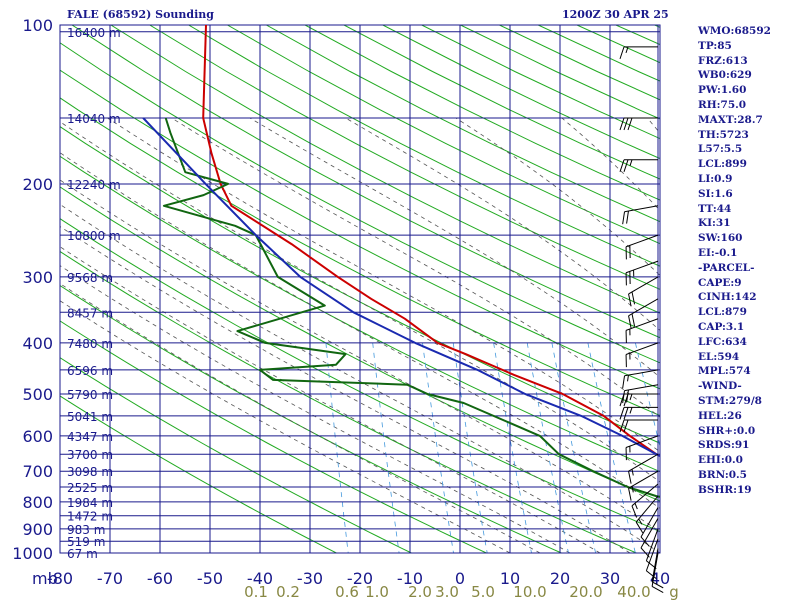 The image size is (800, 600). What do you see at coordinates (310, 578) in the screenshot?
I see `temperature-tick-label: -30` at bounding box center [310, 578].